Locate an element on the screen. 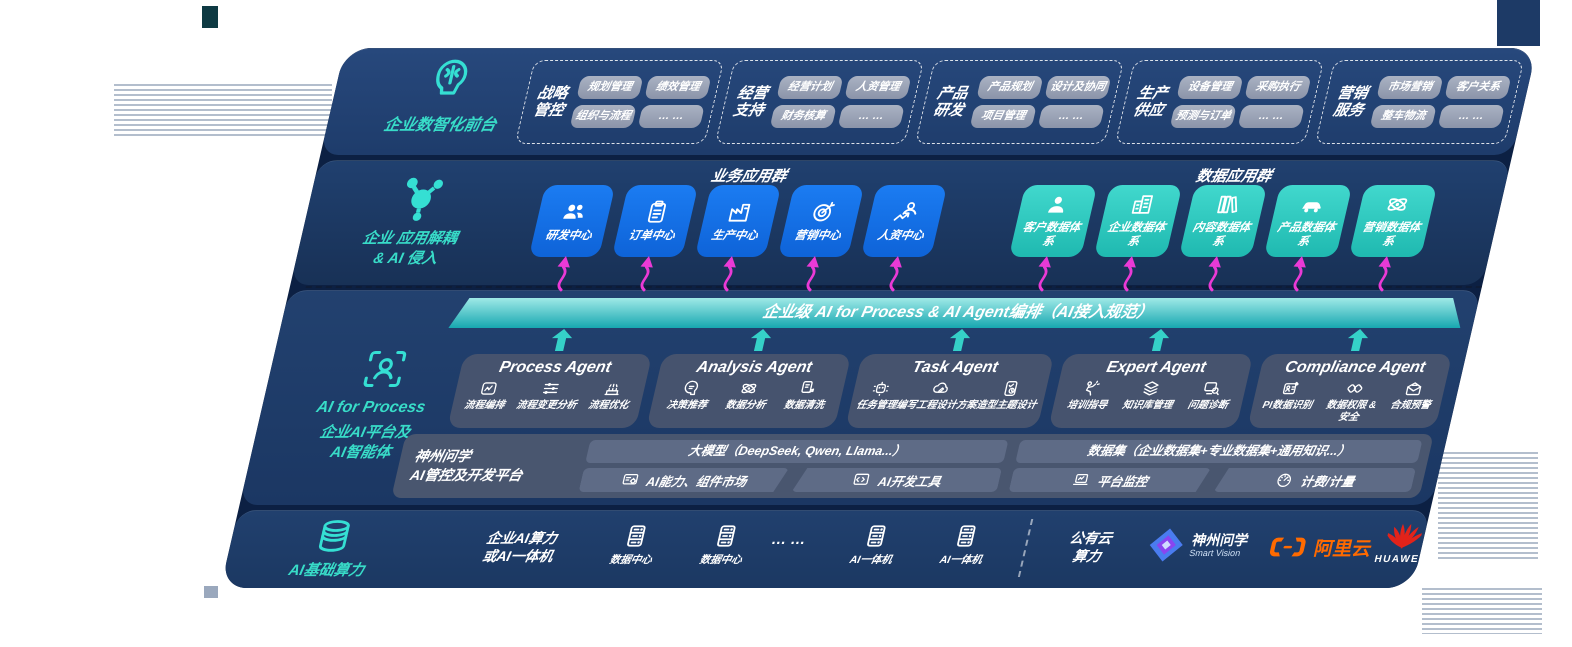  platform-name: AI管控及开发平台 is located at coordinates (466, 475).